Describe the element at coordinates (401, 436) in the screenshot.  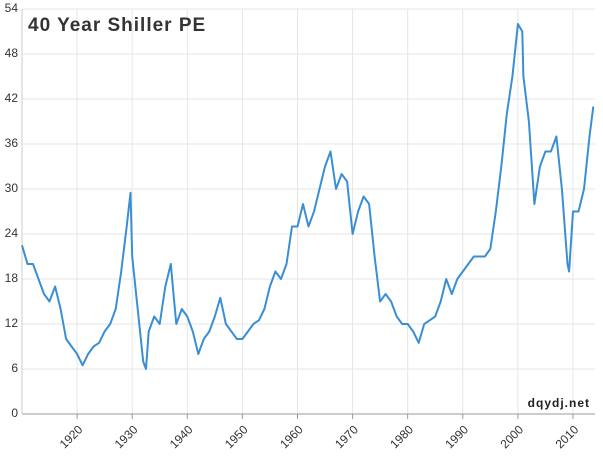
I see `x-tick-label: 1980` at that location.